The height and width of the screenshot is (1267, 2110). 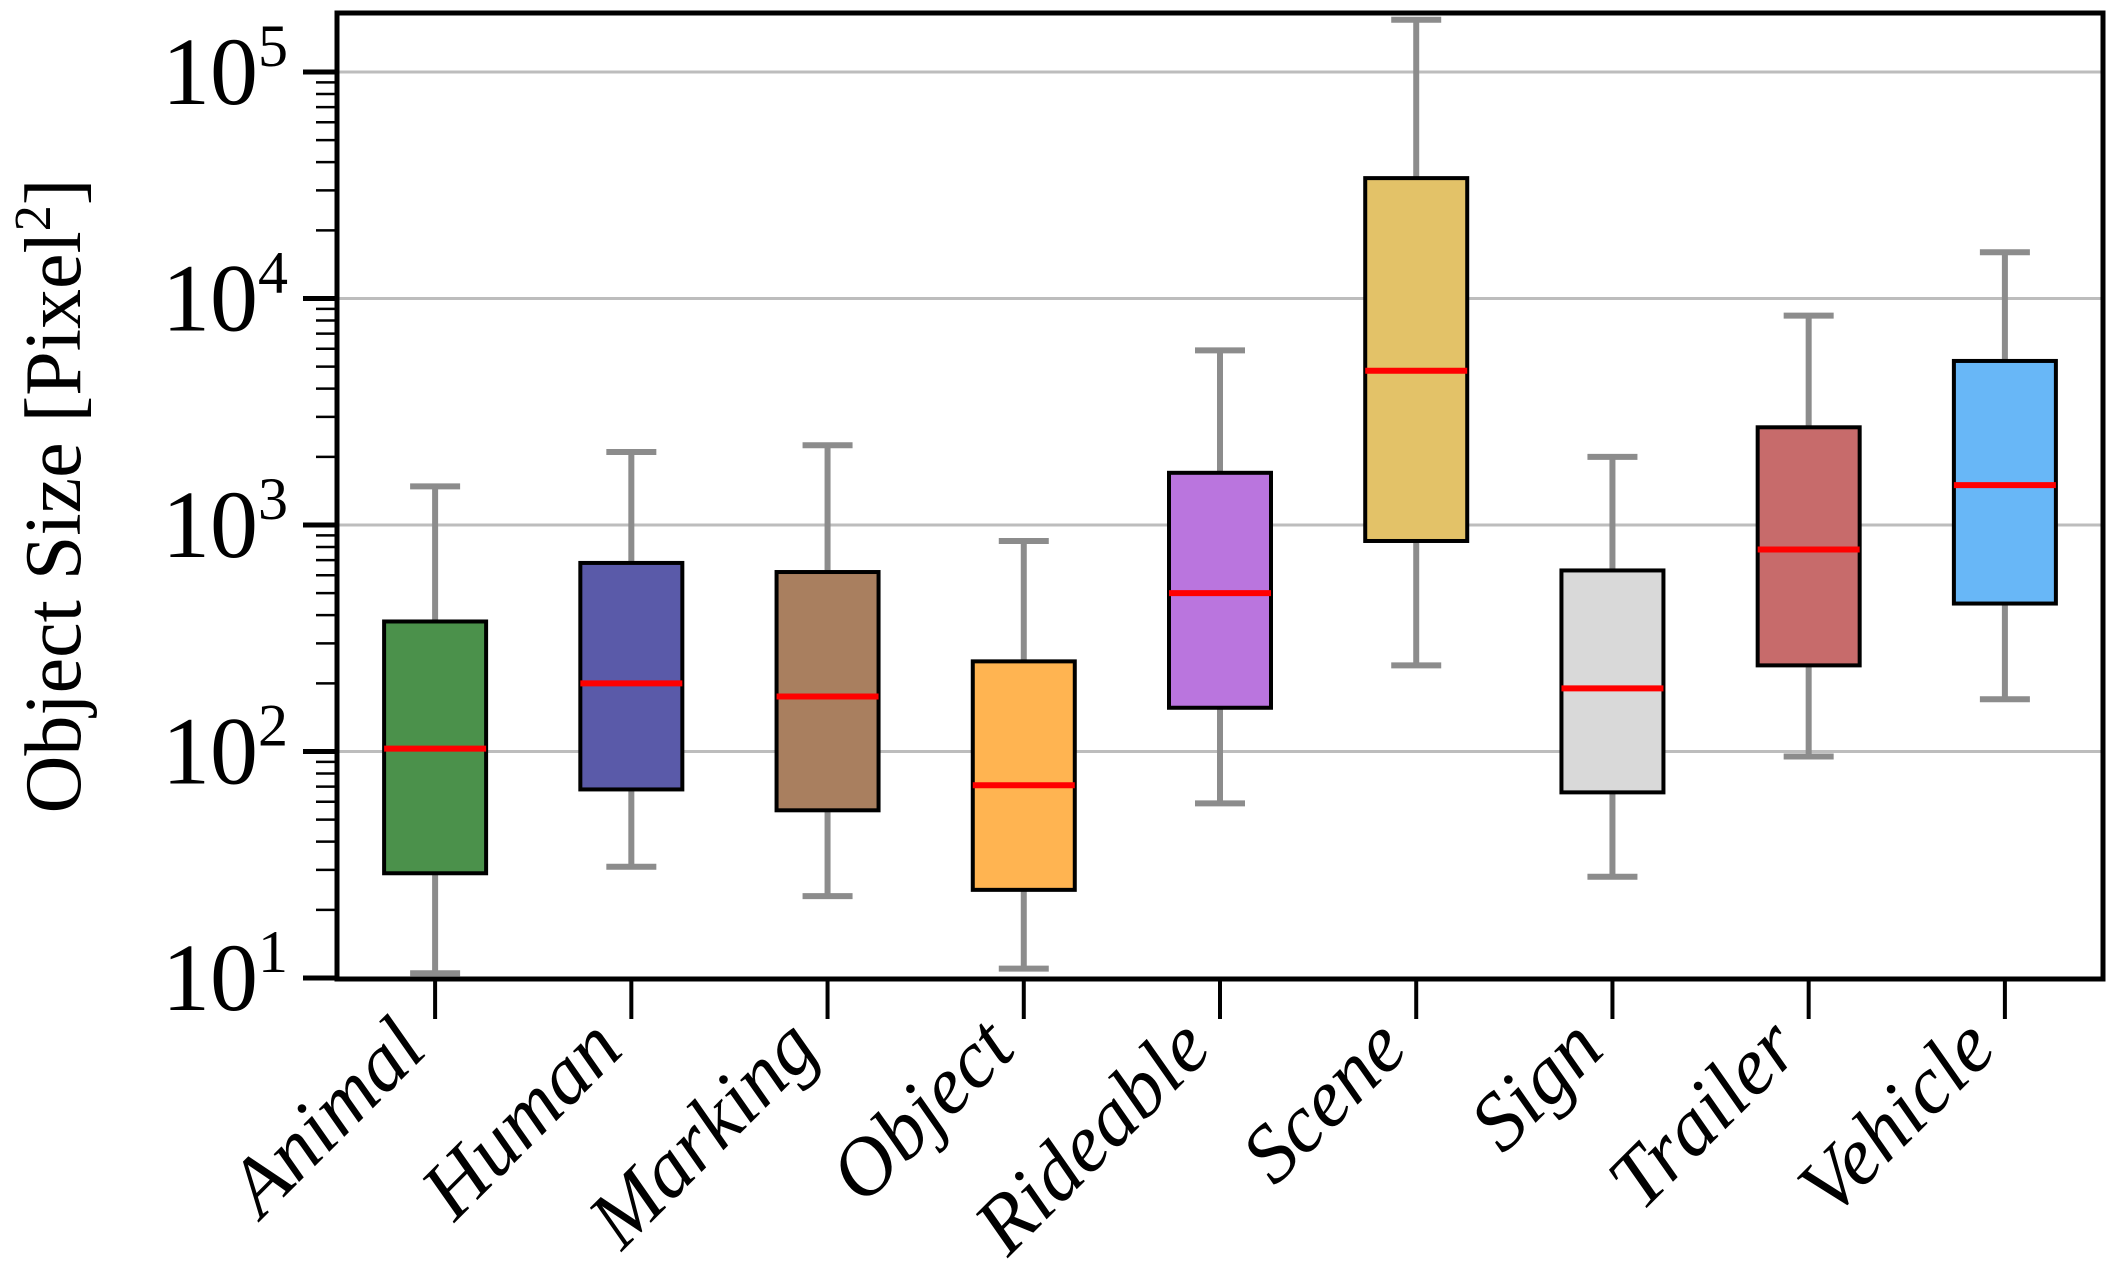 I want to click on y-tick-label-10e5: 10⁵, so click(x=225, y=69).